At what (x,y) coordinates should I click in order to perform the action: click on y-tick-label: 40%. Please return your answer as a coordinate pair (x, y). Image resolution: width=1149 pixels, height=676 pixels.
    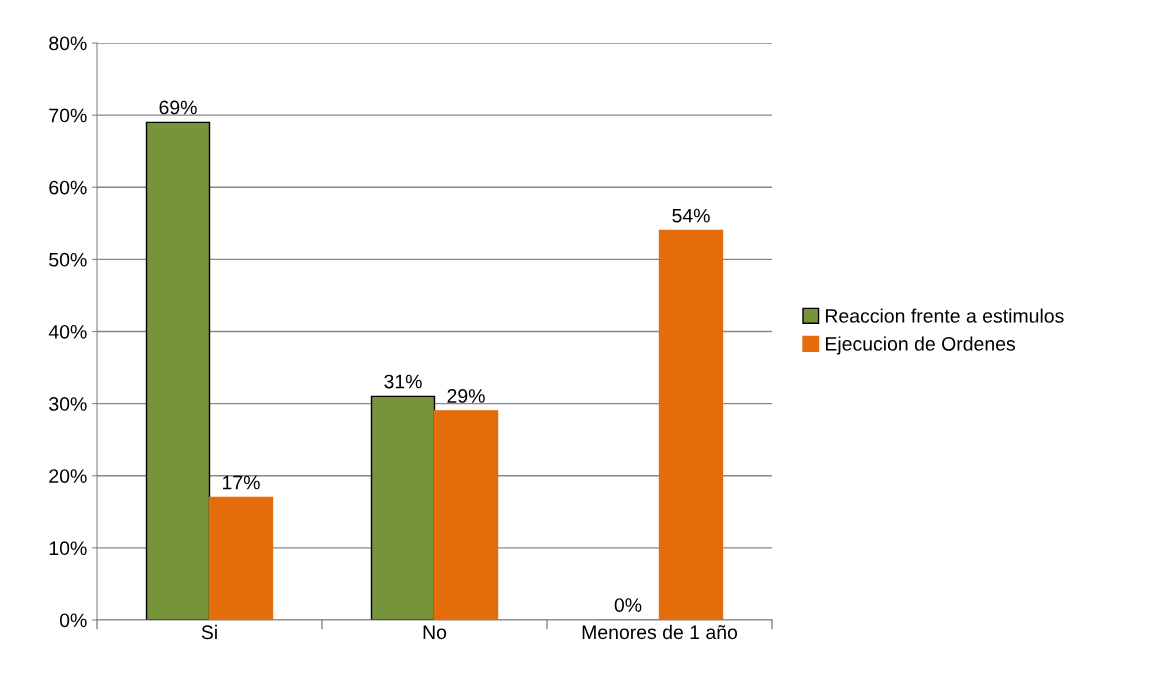
    Looking at the image, I should click on (67, 331).